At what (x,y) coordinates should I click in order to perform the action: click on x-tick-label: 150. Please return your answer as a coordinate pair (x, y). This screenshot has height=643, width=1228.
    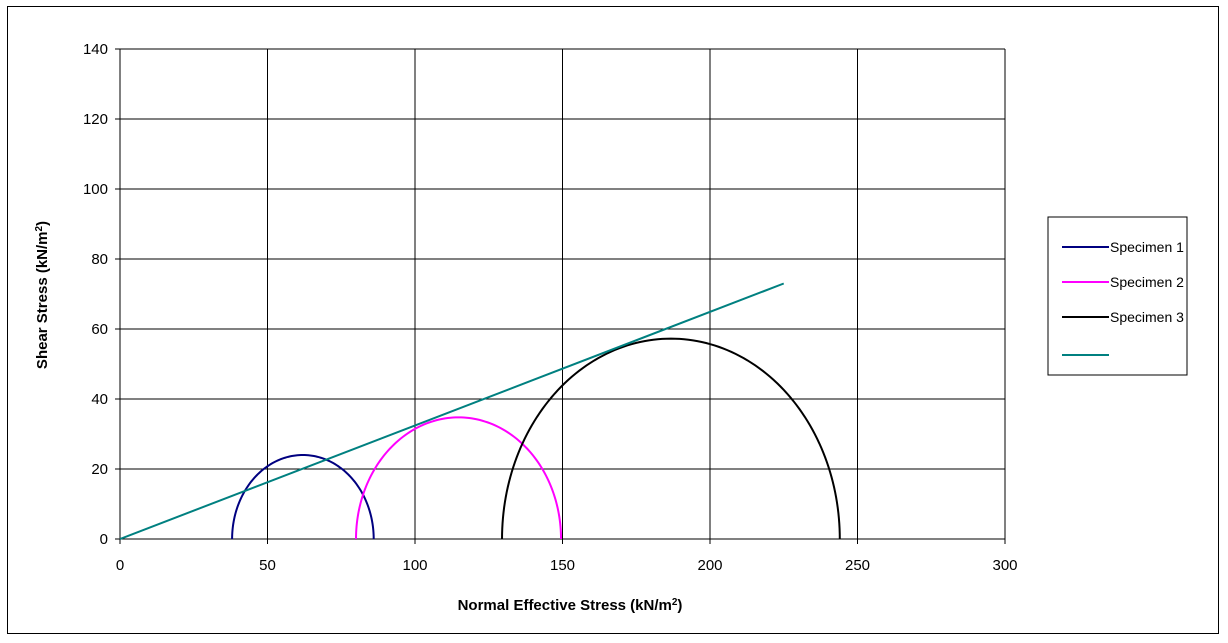
    Looking at the image, I should click on (562, 565).